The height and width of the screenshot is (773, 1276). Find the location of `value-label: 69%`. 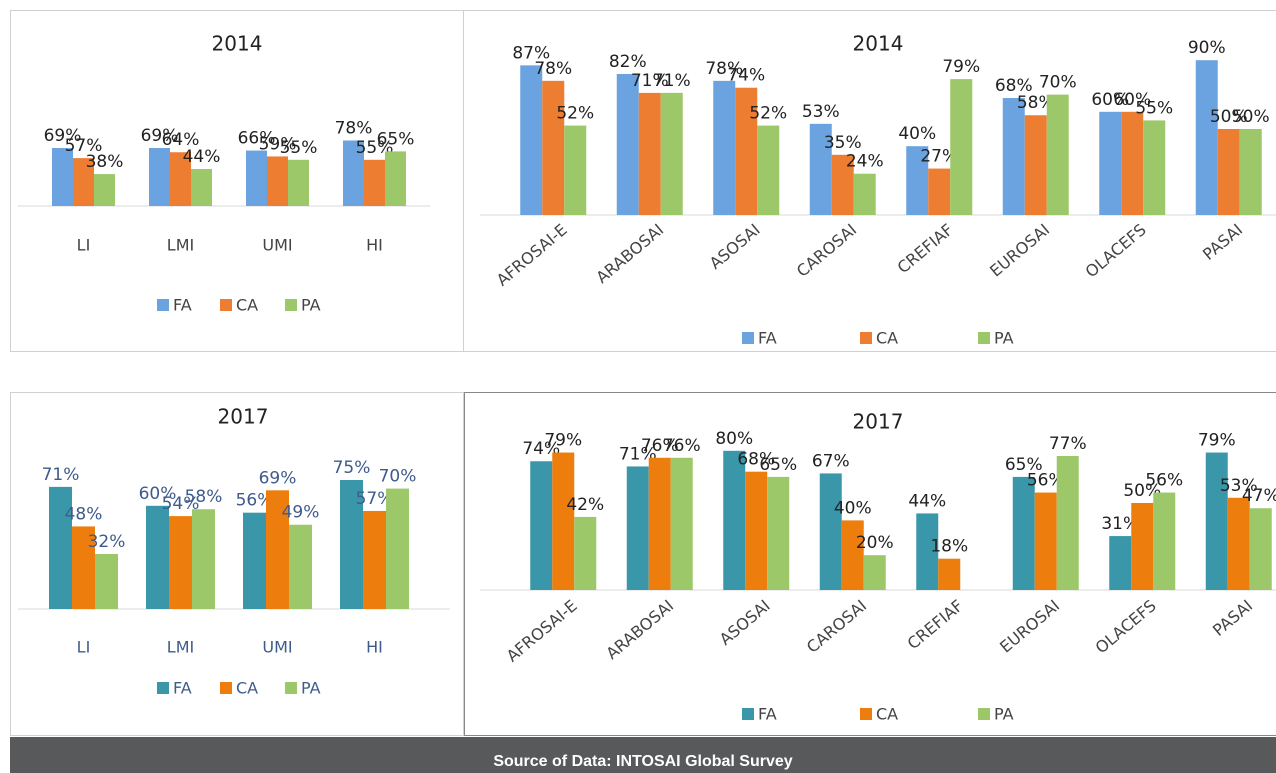

value-label: 69% is located at coordinates (278, 478).